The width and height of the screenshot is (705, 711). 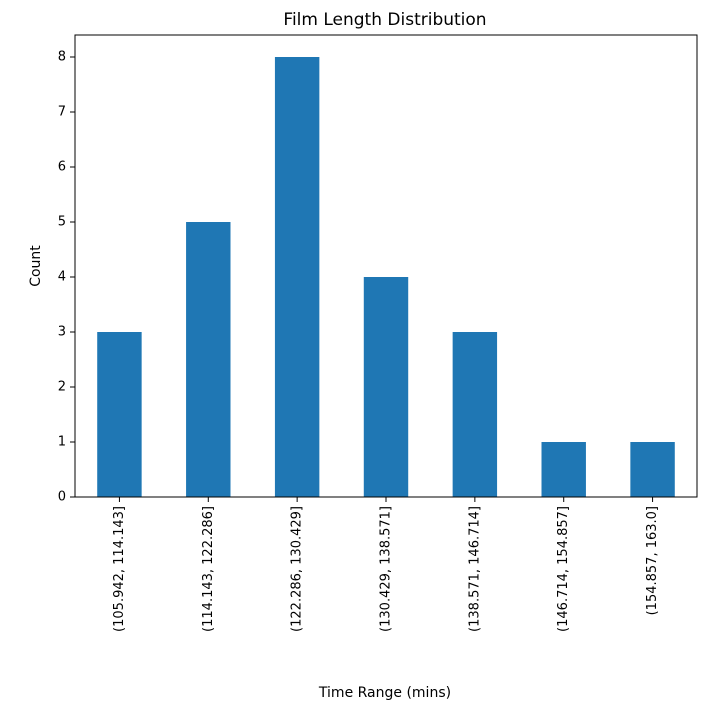 What do you see at coordinates (474, 569) in the screenshot?
I see `x-tick-label-4: (138.571, 146.714]` at bounding box center [474, 569].